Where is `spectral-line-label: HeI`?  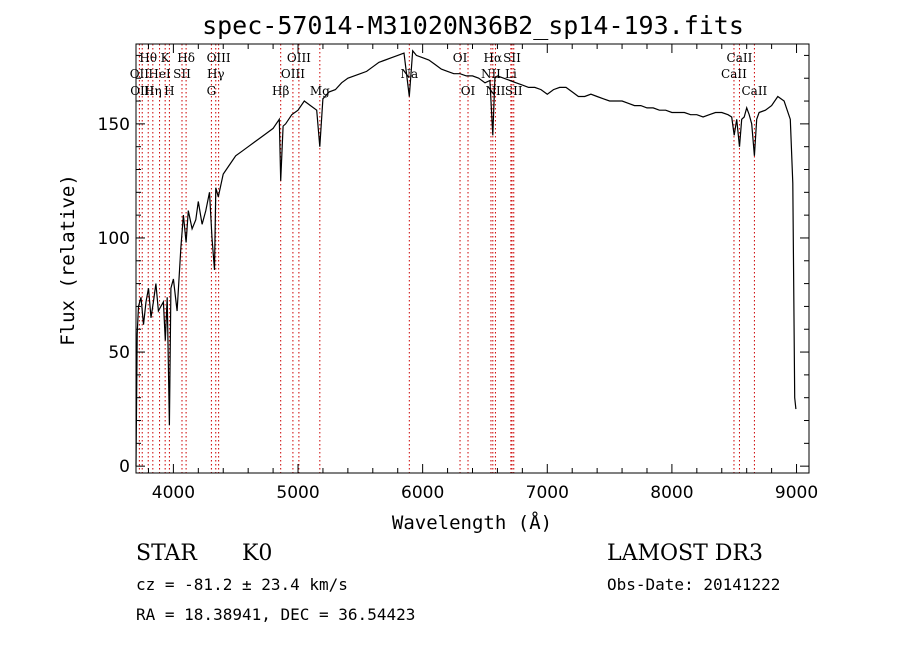
spectral-line-label: HeI is located at coordinates (159, 74).